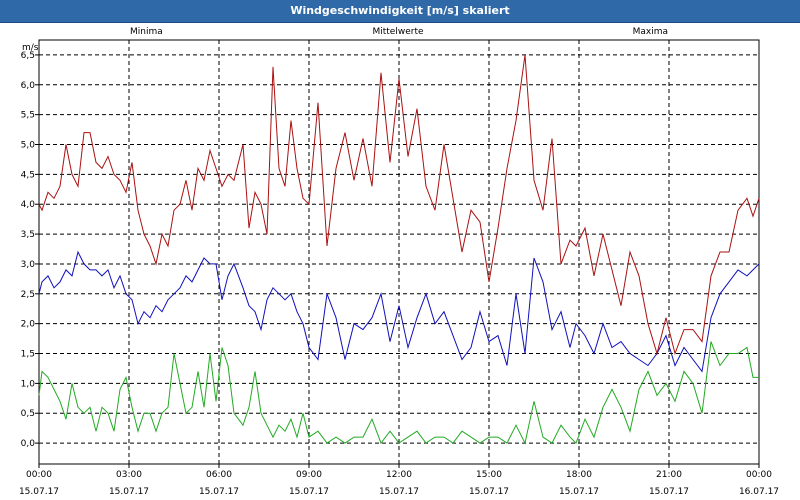 Image resolution: width=800 pixels, height=500 pixels. Describe the element at coordinates (146, 32) in the screenshot. I see `legend-minima: Minima` at that location.